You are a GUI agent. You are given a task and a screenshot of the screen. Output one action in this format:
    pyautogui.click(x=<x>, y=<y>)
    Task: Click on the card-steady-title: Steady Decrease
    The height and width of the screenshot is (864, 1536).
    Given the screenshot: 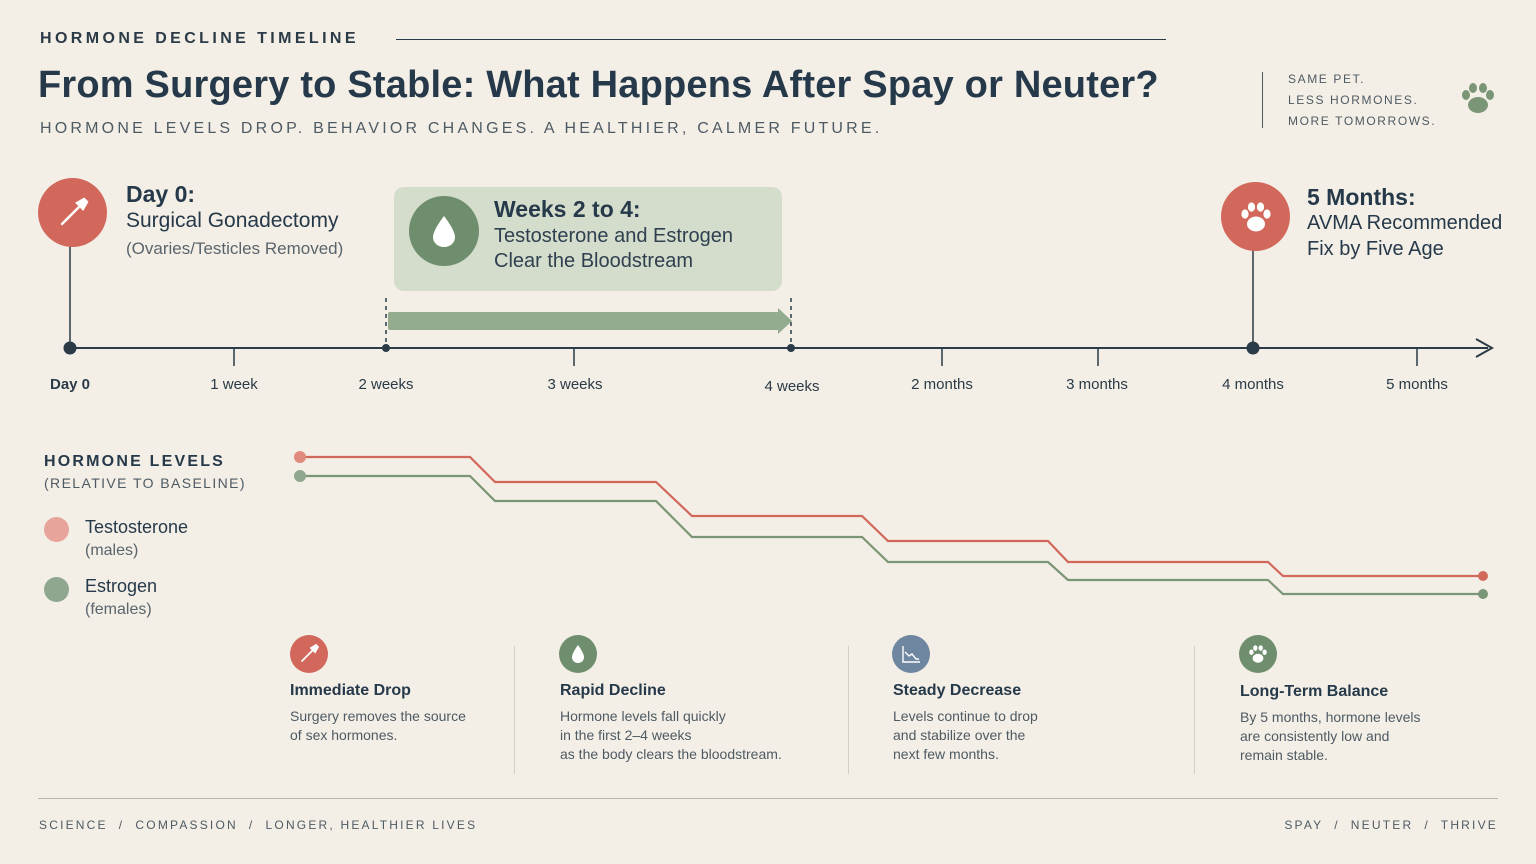 What is the action you would take?
    pyautogui.click(x=957, y=690)
    